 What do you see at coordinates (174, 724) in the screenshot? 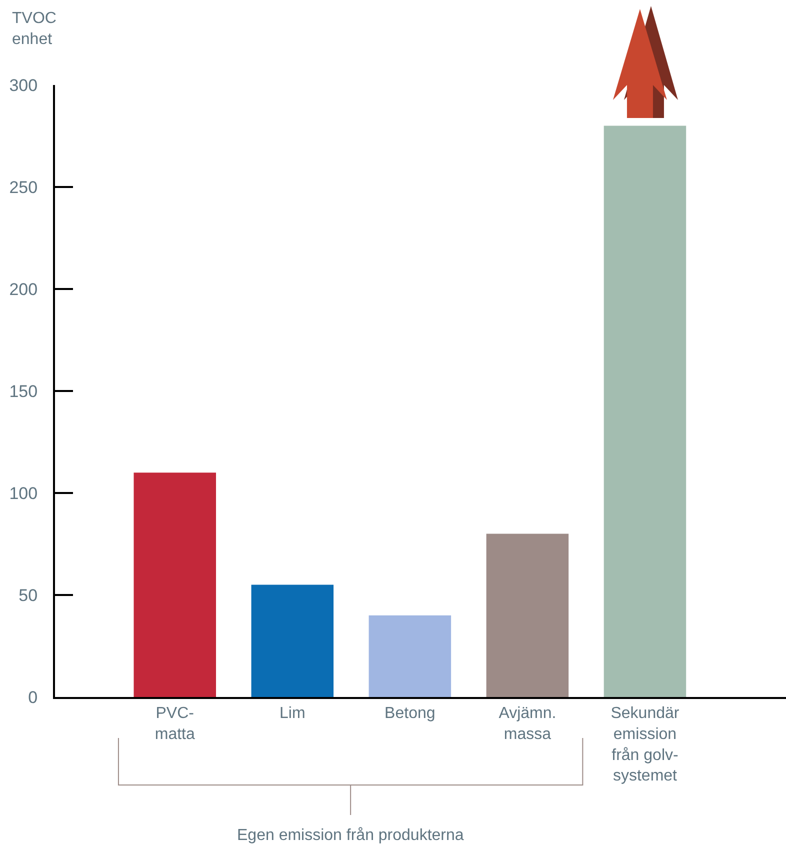
I see `x-tick-label: PVC- matta` at bounding box center [174, 724].